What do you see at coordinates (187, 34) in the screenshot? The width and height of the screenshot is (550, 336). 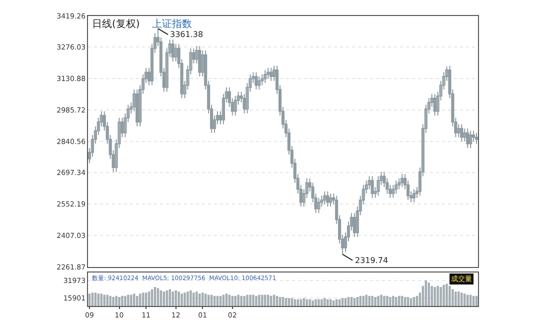 I see `annotation: 3361.38` at bounding box center [187, 34].